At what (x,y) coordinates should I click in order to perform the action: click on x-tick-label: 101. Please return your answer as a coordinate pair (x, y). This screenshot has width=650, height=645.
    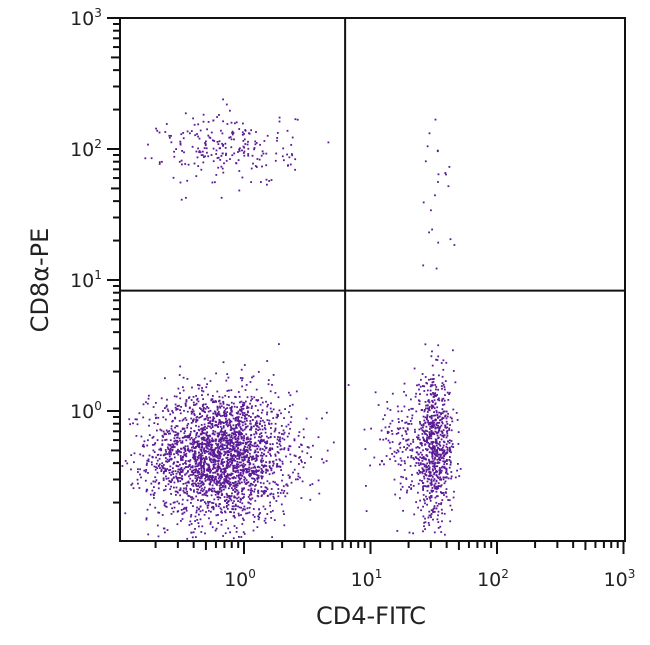
    Looking at the image, I should click on (367, 579).